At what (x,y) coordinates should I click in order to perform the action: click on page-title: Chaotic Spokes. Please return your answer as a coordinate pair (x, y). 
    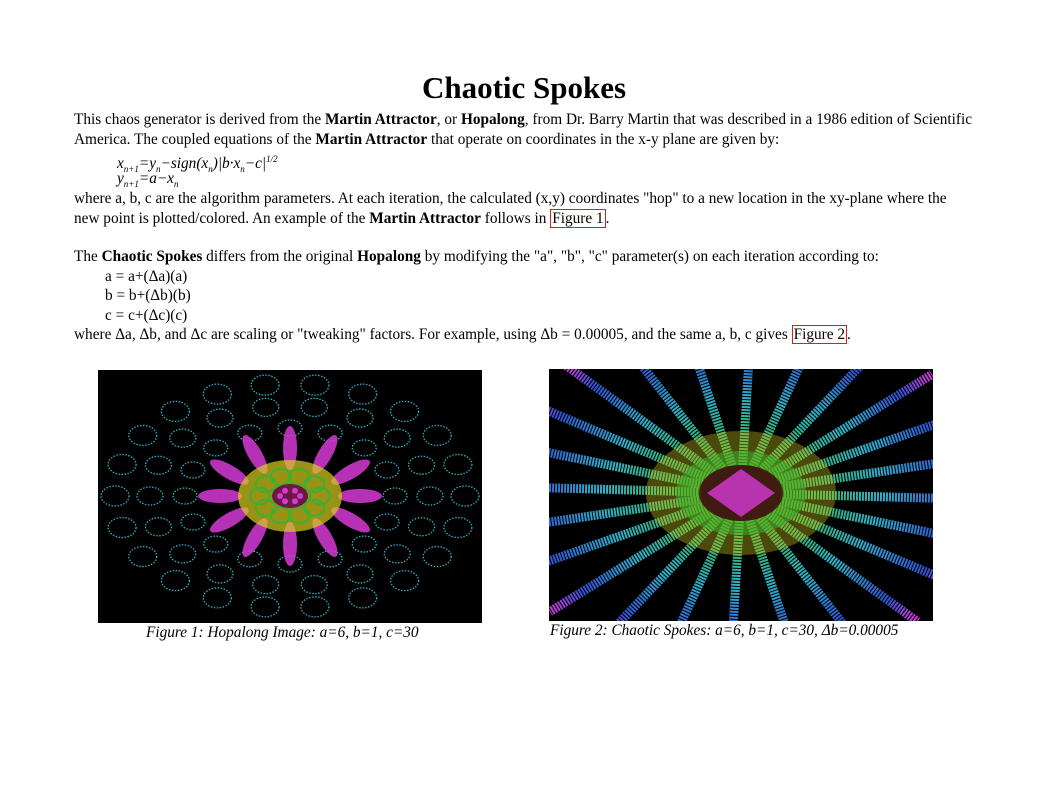
    Looking at the image, I should click on (524, 87).